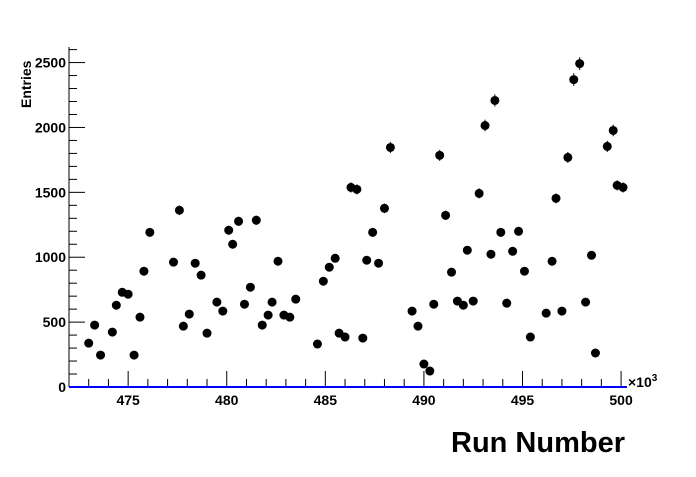  Describe the element at coordinates (55, 322) in the screenshot. I see `y-tick-label: 500` at that location.